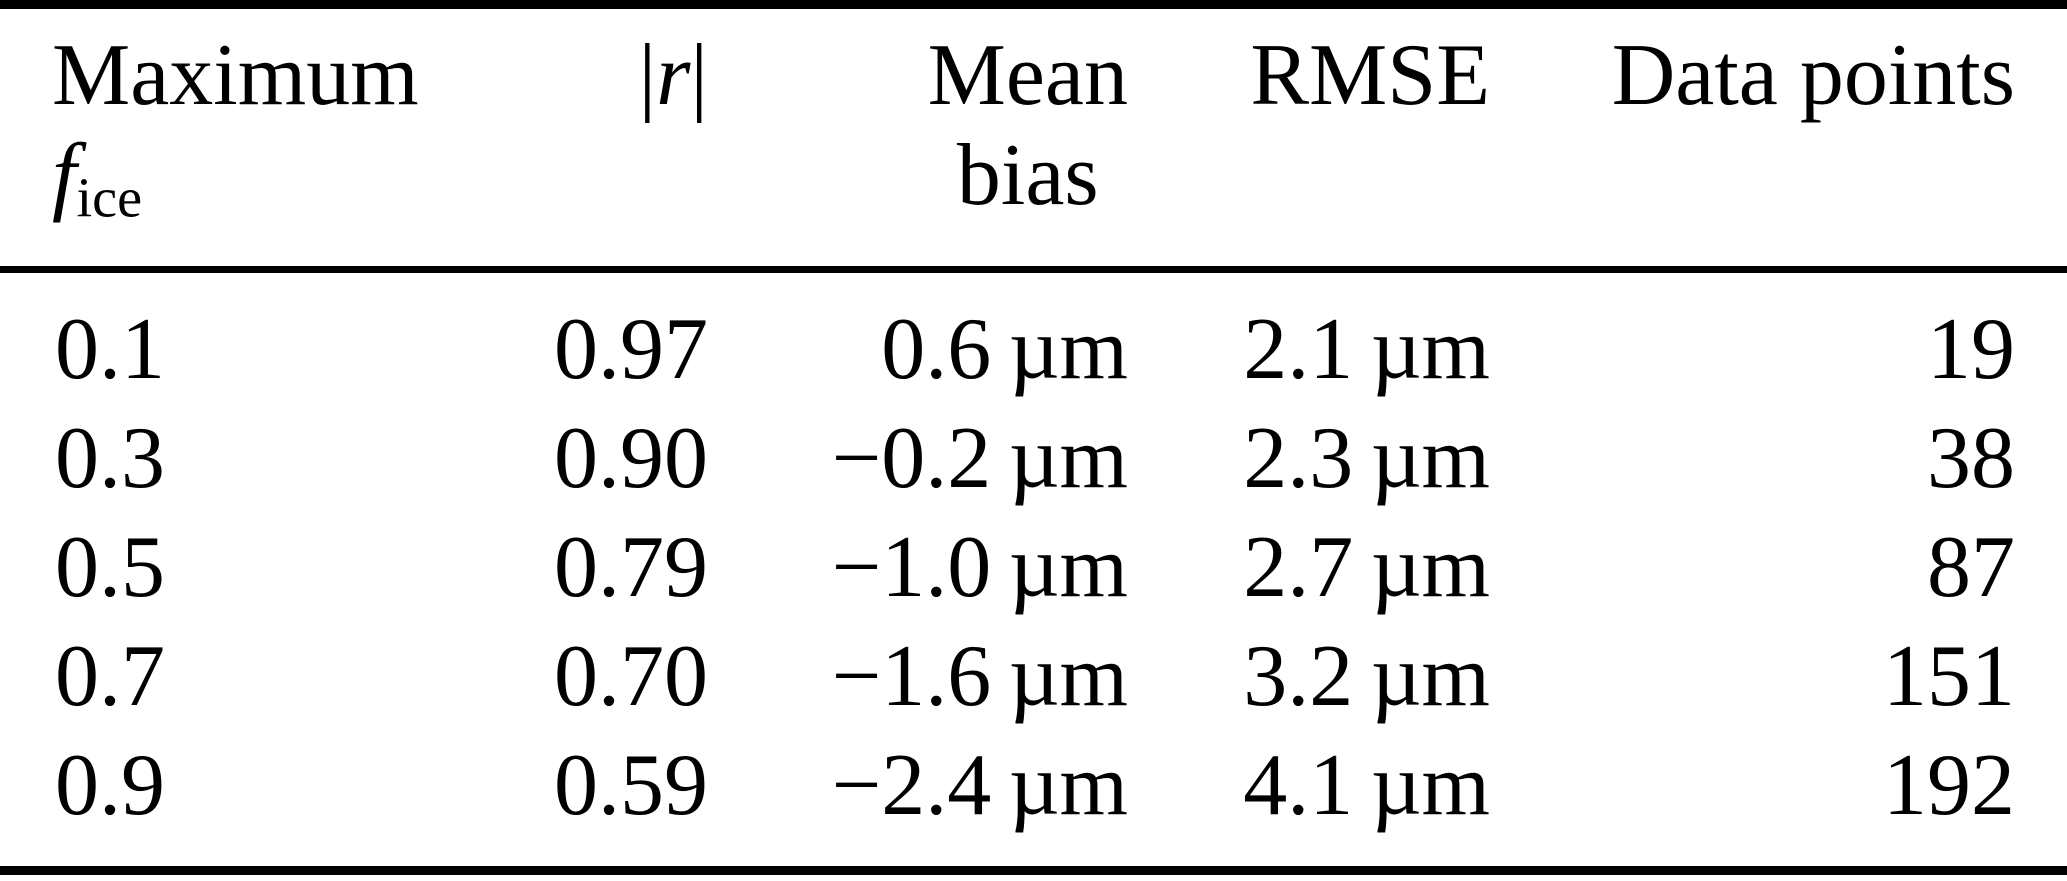  What do you see at coordinates (109, 198) in the screenshot?
I see `fice-subscript: ice` at bounding box center [109, 198].